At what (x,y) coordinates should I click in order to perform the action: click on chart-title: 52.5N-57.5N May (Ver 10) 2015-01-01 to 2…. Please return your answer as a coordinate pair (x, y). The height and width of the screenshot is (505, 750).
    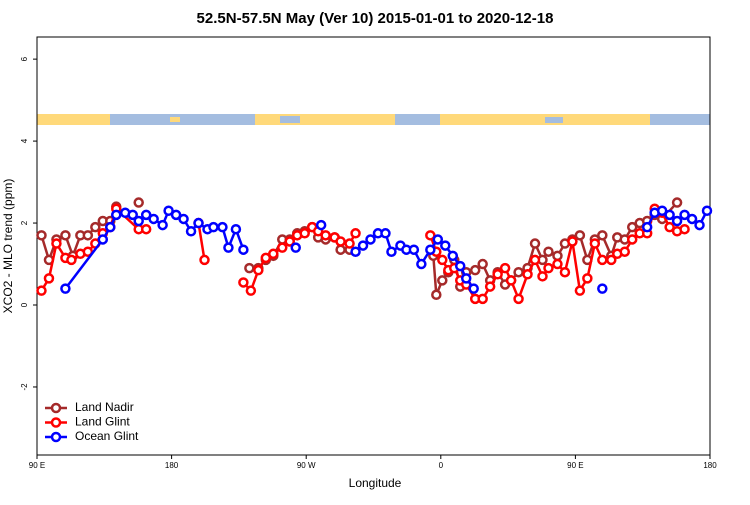
    Looking at the image, I should click on (375, 18).